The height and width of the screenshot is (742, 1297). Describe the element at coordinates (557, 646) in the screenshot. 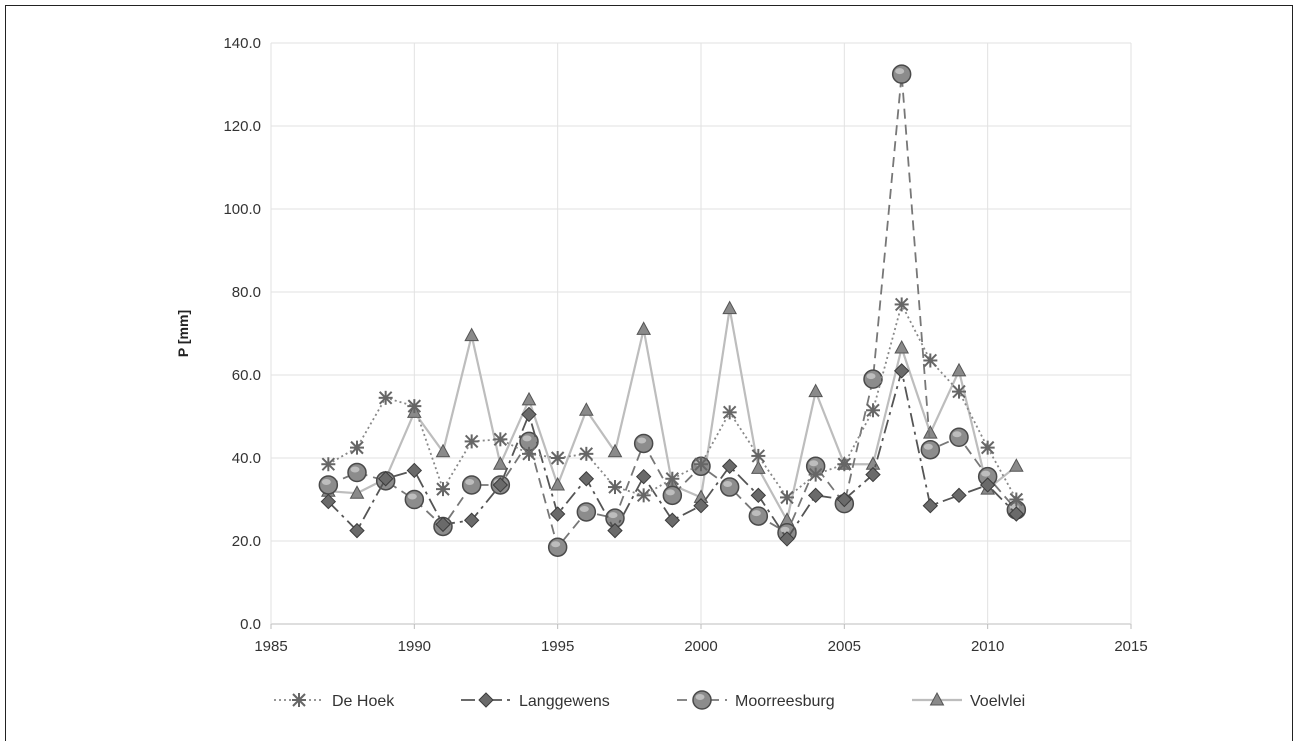

I see `x-tick-label: 1995` at that location.